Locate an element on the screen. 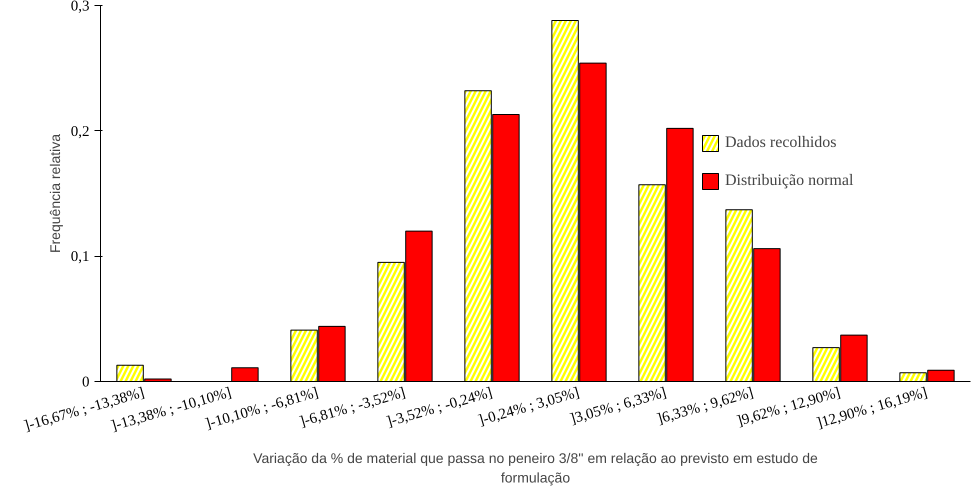  x-axis-title: Variação da % de material que passa no peneiro 3/8'' em relação ao previsto em estudo de formulação is located at coordinates (535, 468).